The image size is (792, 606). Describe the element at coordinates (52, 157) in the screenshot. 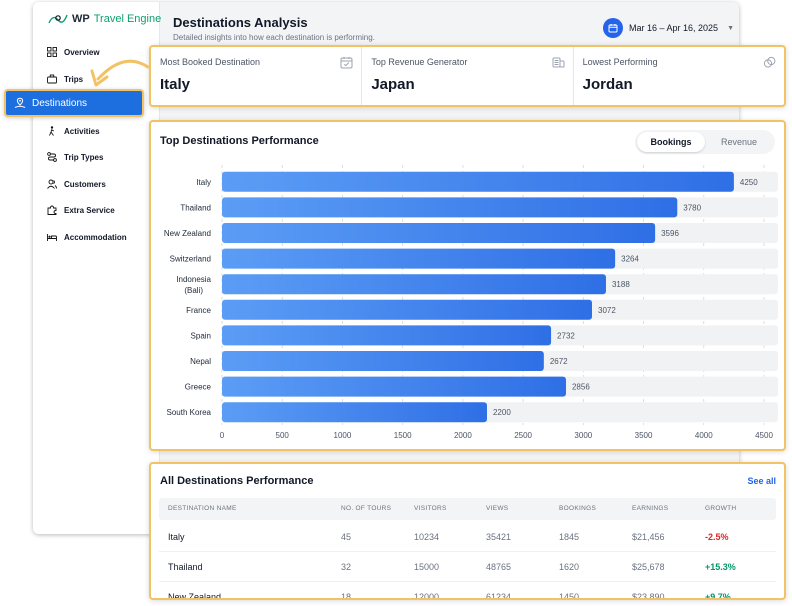

I see `route-icon` at that location.